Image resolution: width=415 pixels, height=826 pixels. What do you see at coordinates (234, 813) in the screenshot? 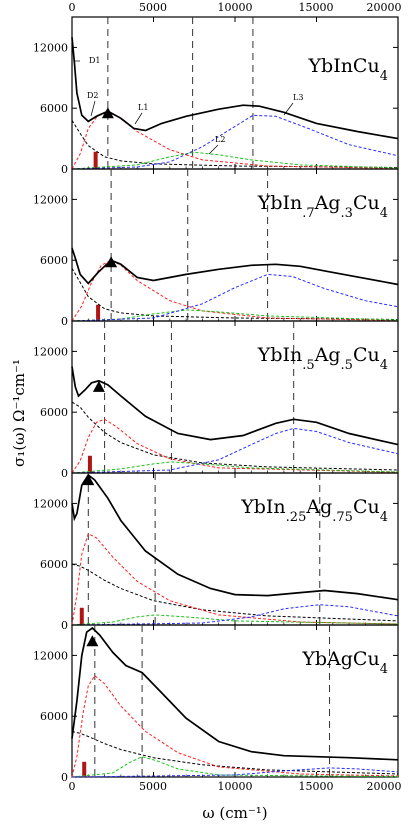
I see `x-axis-label: ω (cm⁻¹)` at bounding box center [234, 813].